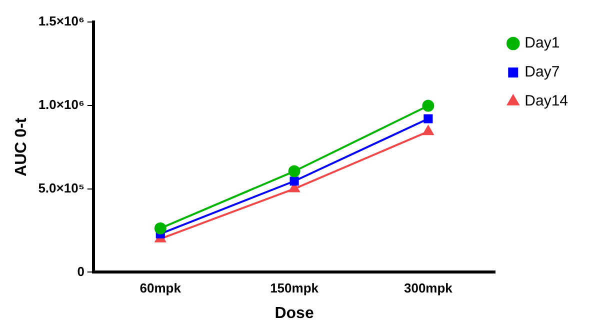 This screenshot has height=335, width=598. I want to click on x-tick-label: 150mpk, so click(295, 288).